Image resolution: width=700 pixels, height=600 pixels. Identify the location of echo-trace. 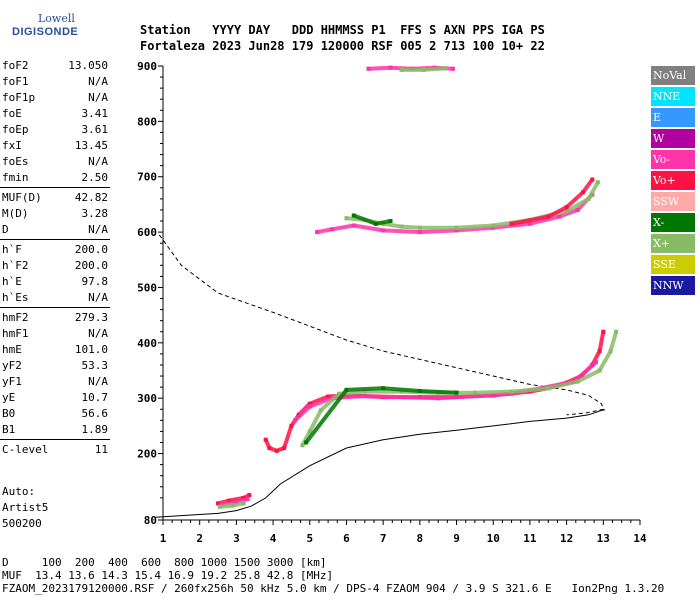
(234, 499).